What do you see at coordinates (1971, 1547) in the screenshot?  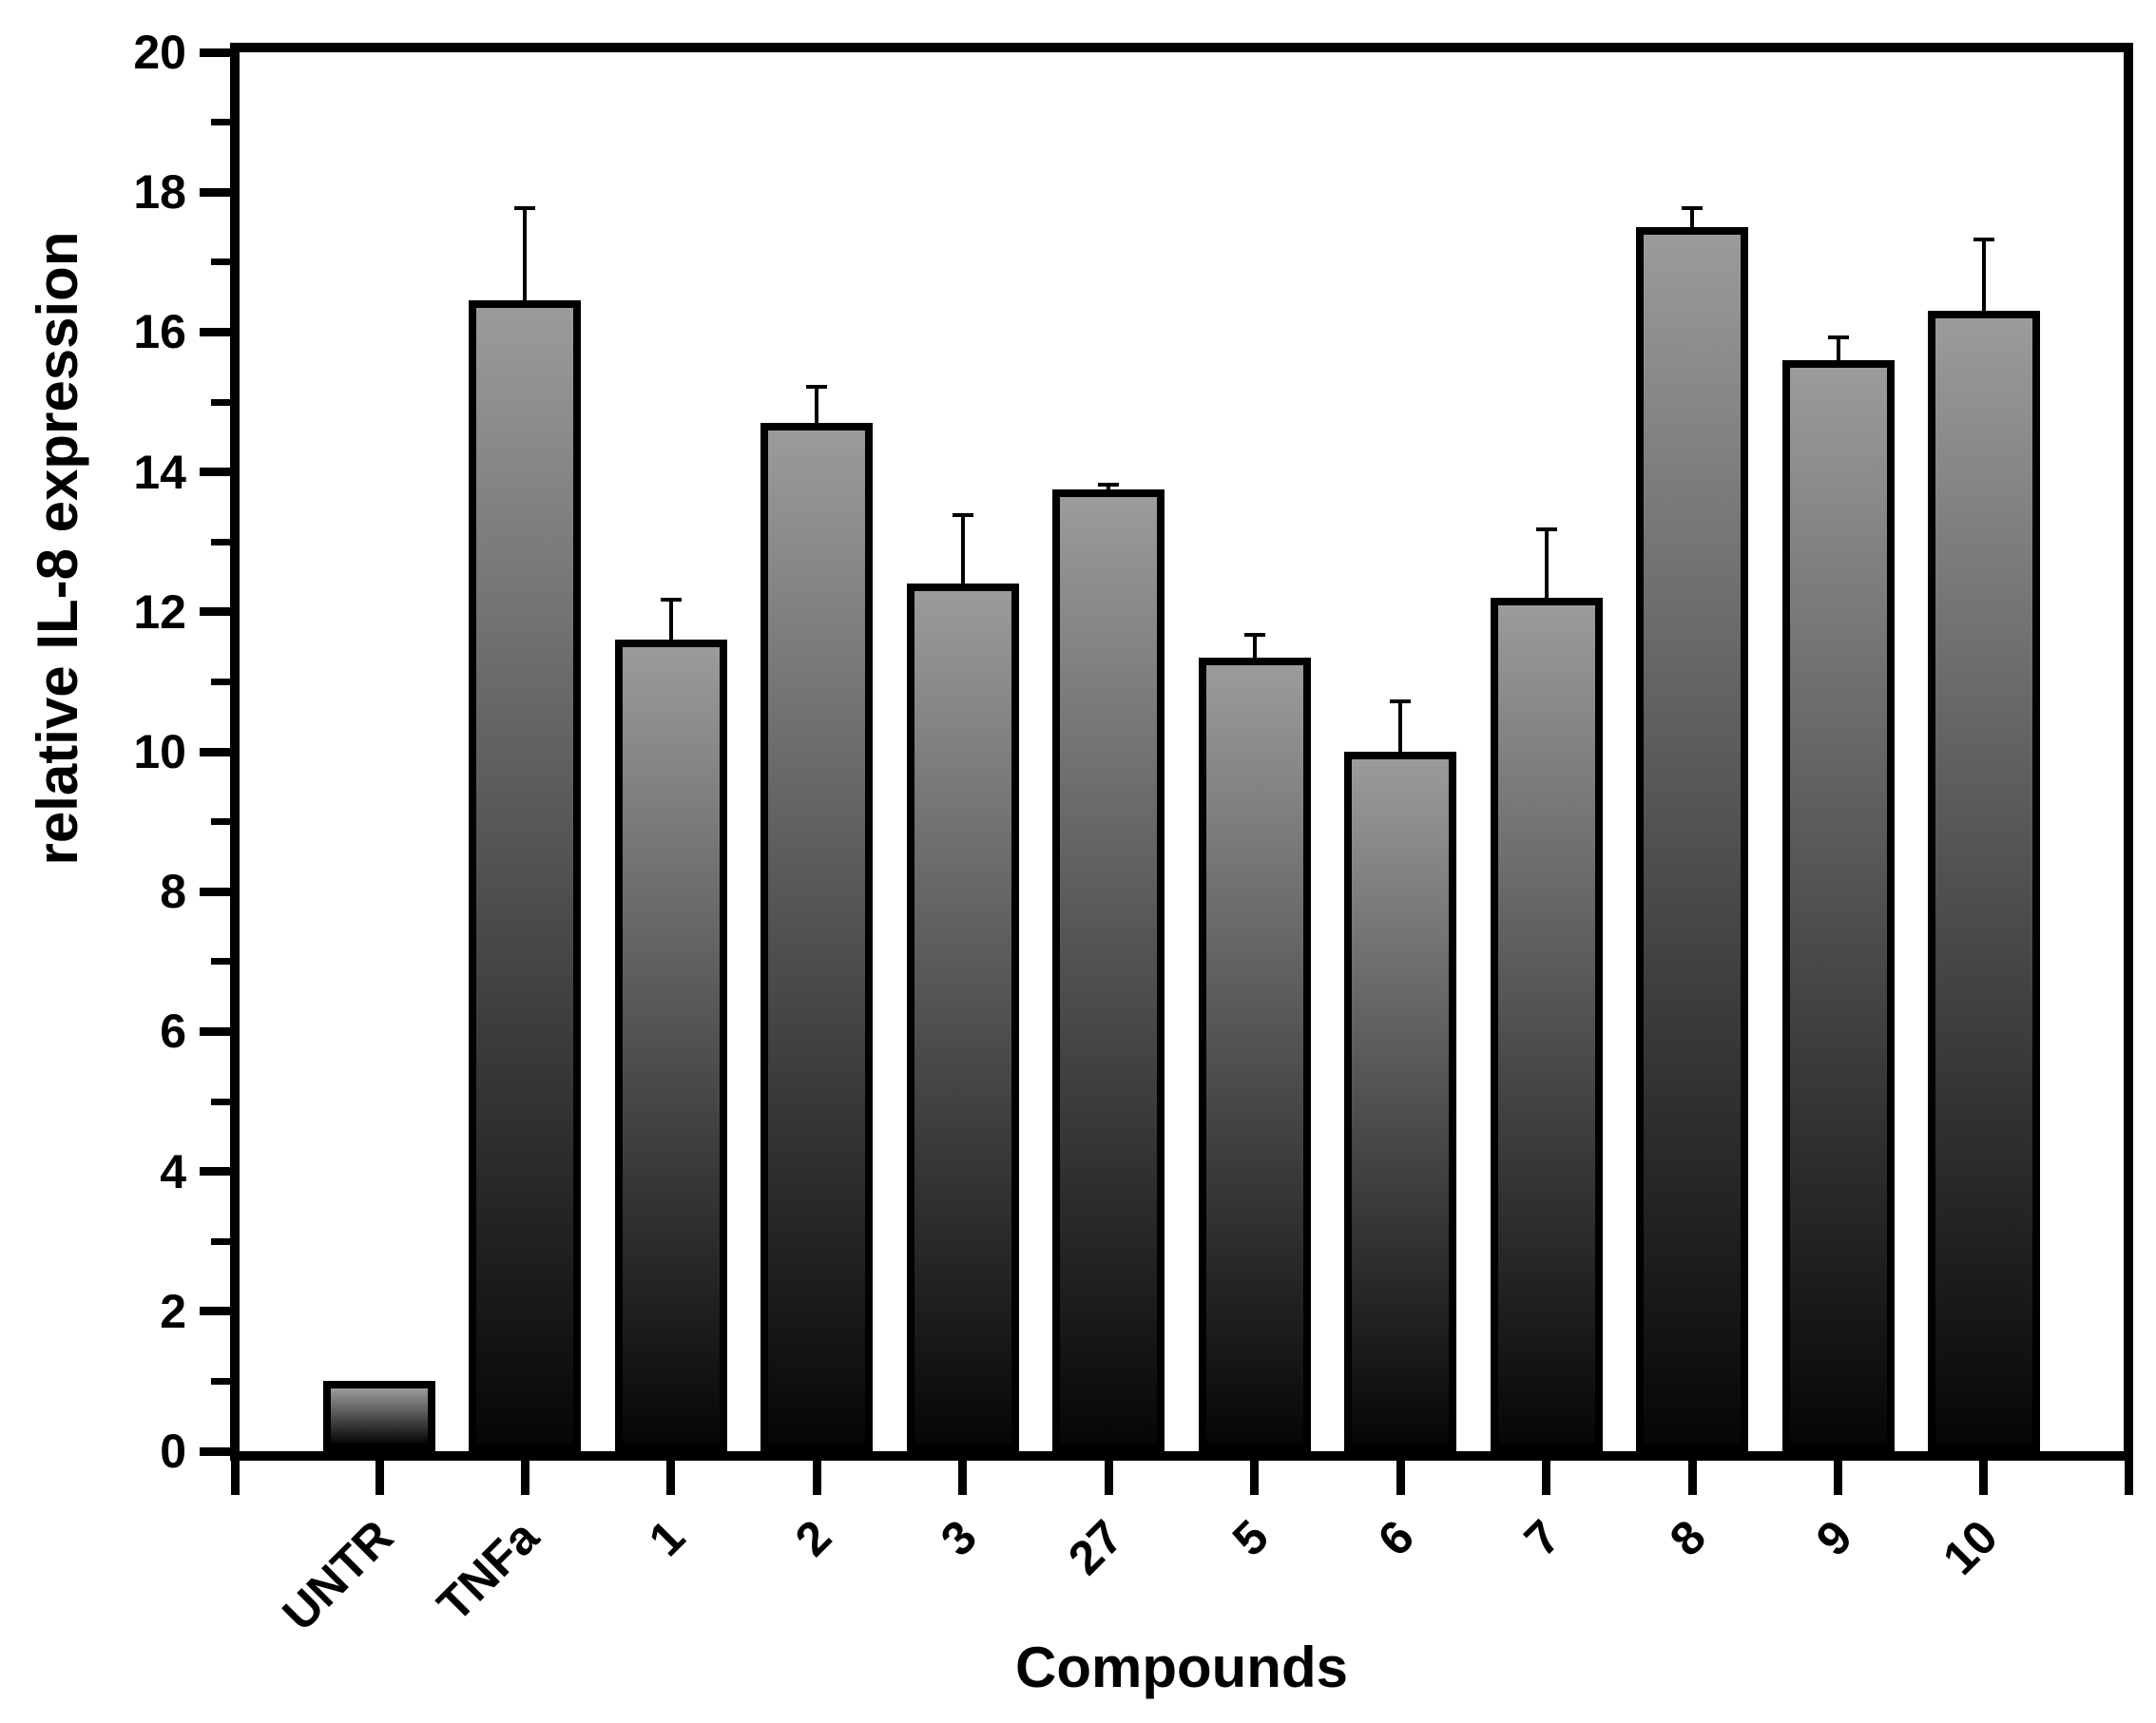 I see `x-tick-label-10: 10` at bounding box center [1971, 1547].